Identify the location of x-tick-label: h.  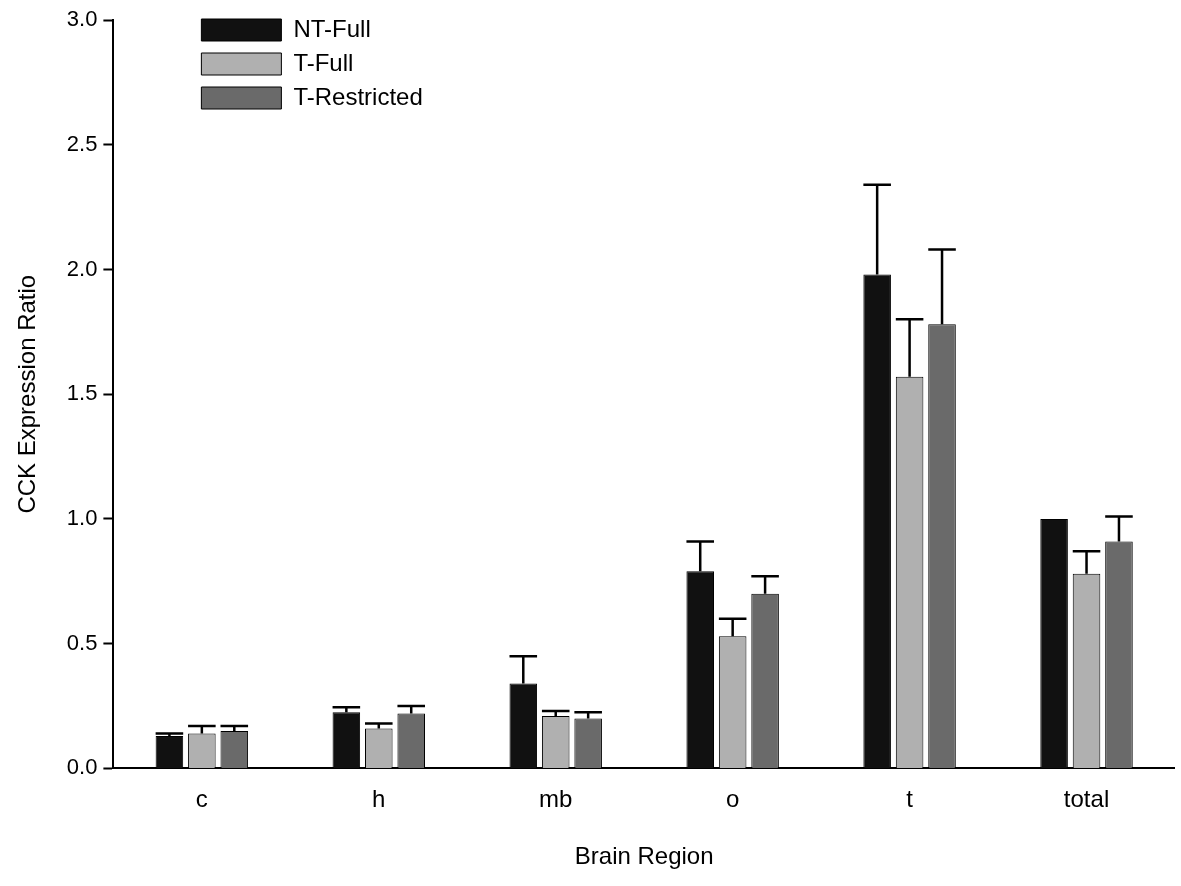
(379, 799).